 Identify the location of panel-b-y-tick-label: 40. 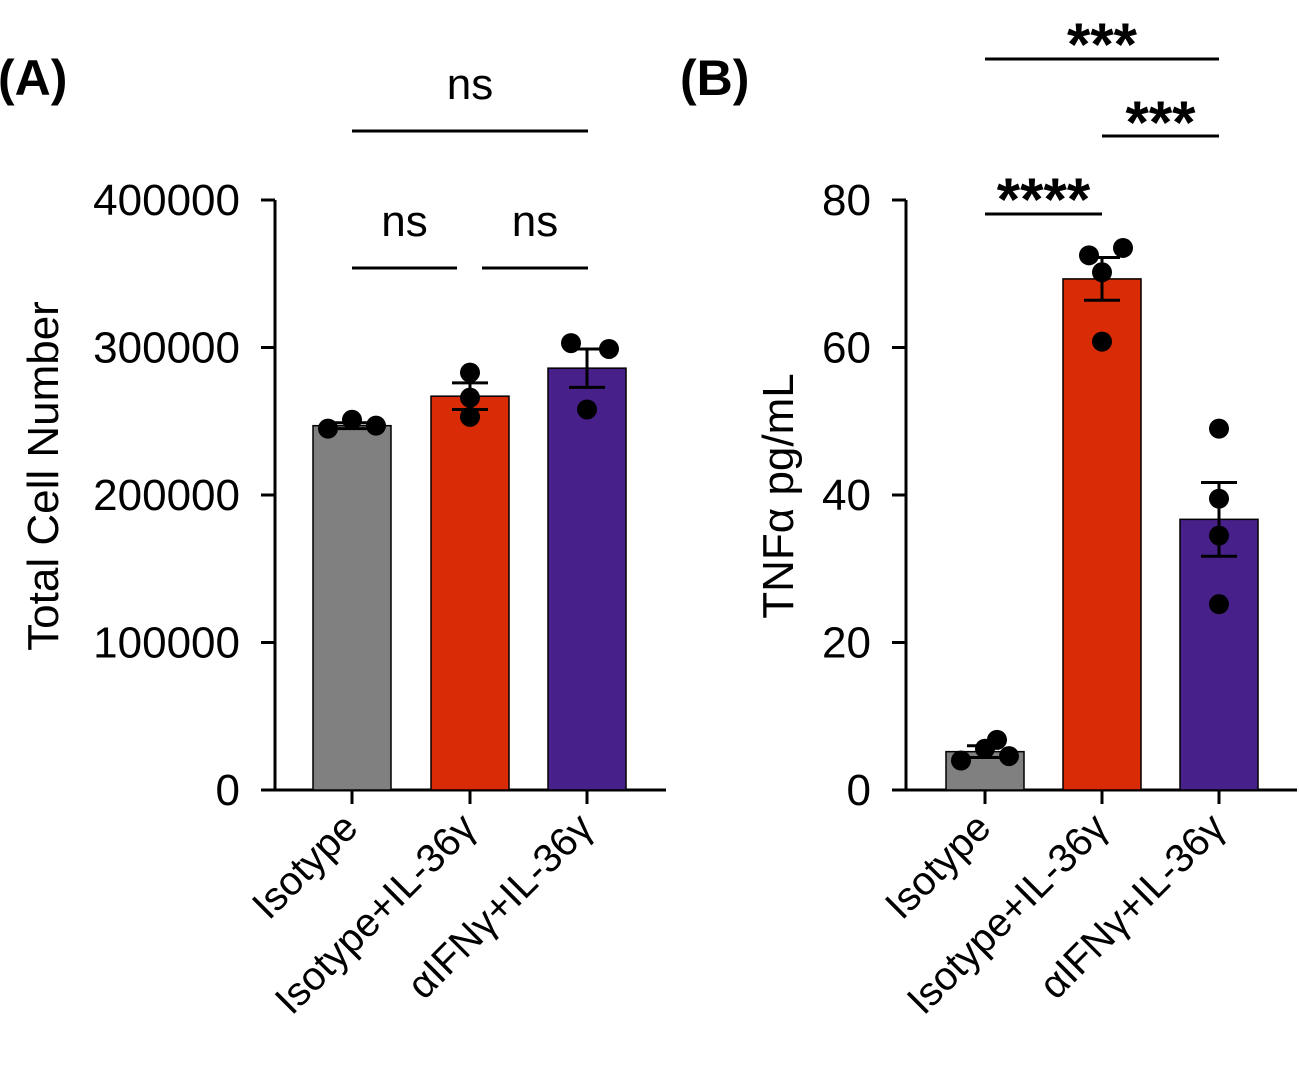
(846, 495).